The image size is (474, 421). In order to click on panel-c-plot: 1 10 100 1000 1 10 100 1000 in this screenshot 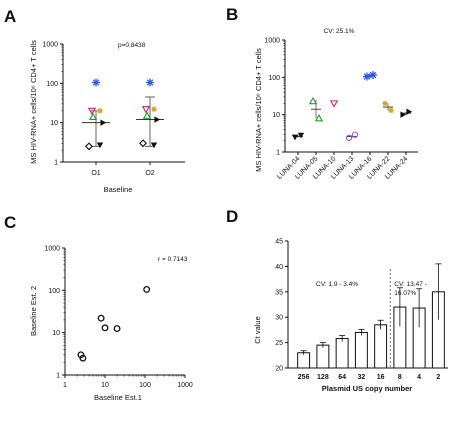, I will do `click(118, 318)`.